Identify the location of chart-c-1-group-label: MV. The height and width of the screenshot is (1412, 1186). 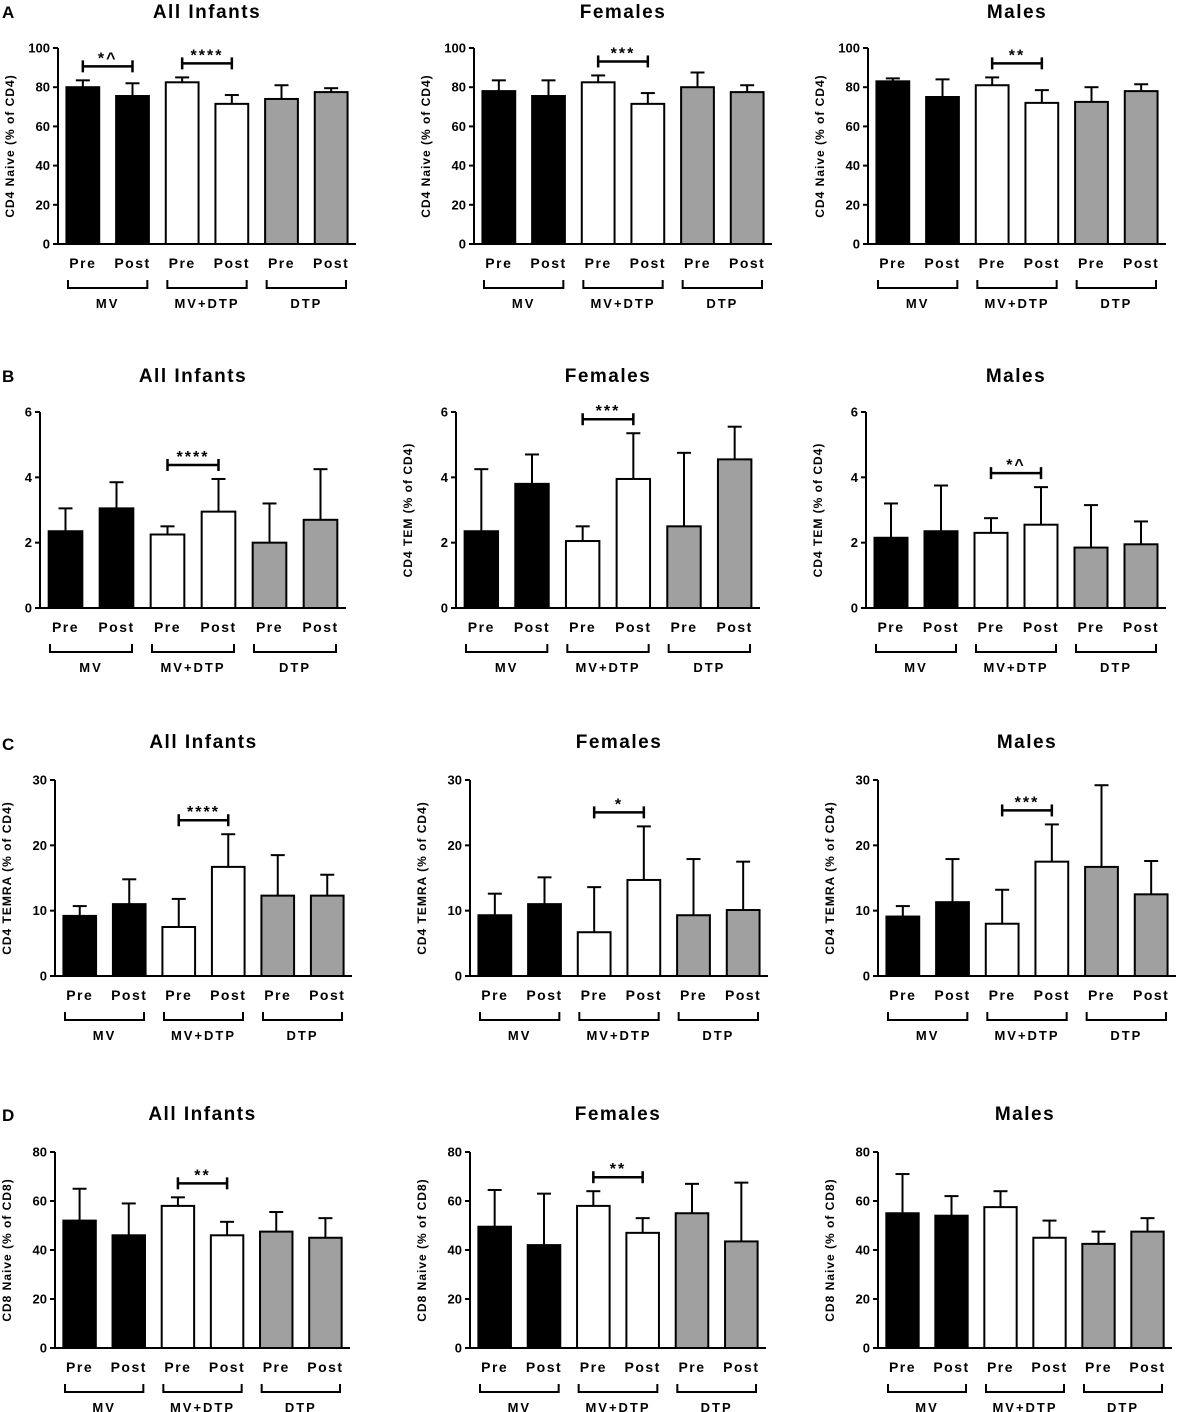
(105, 1035).